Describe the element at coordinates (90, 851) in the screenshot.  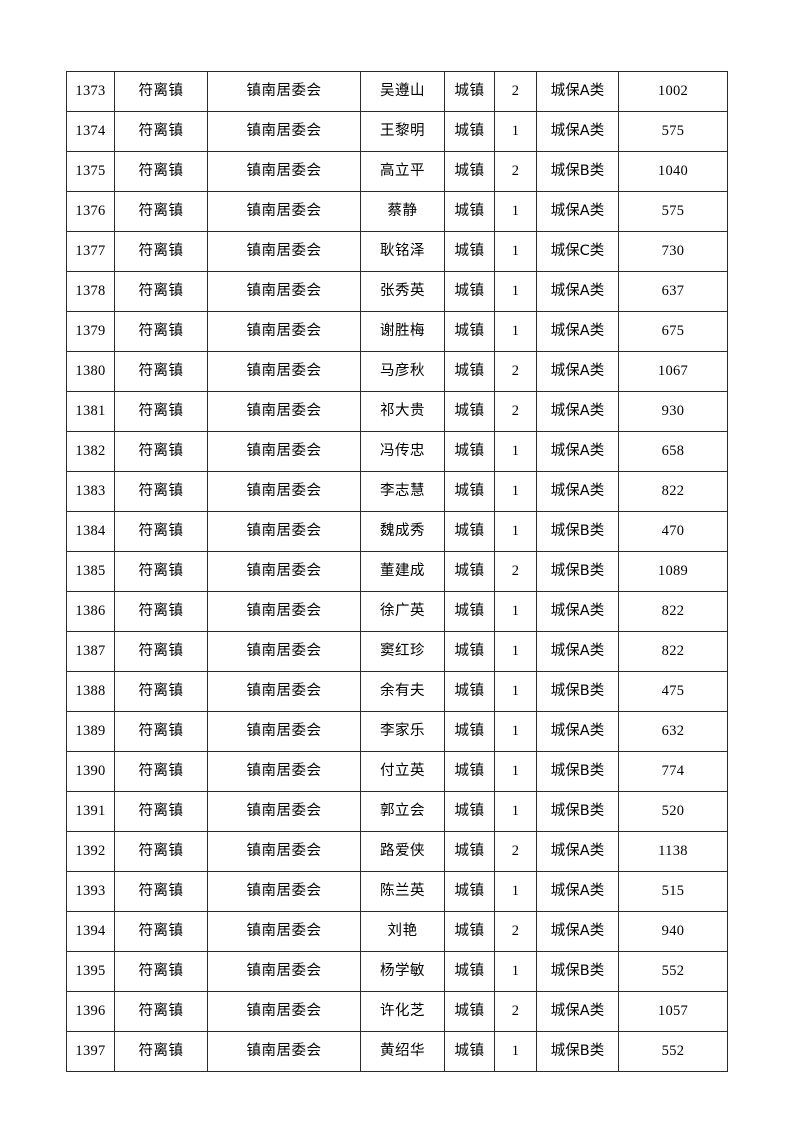
I see `cell-sequence-number: 1392` at that location.